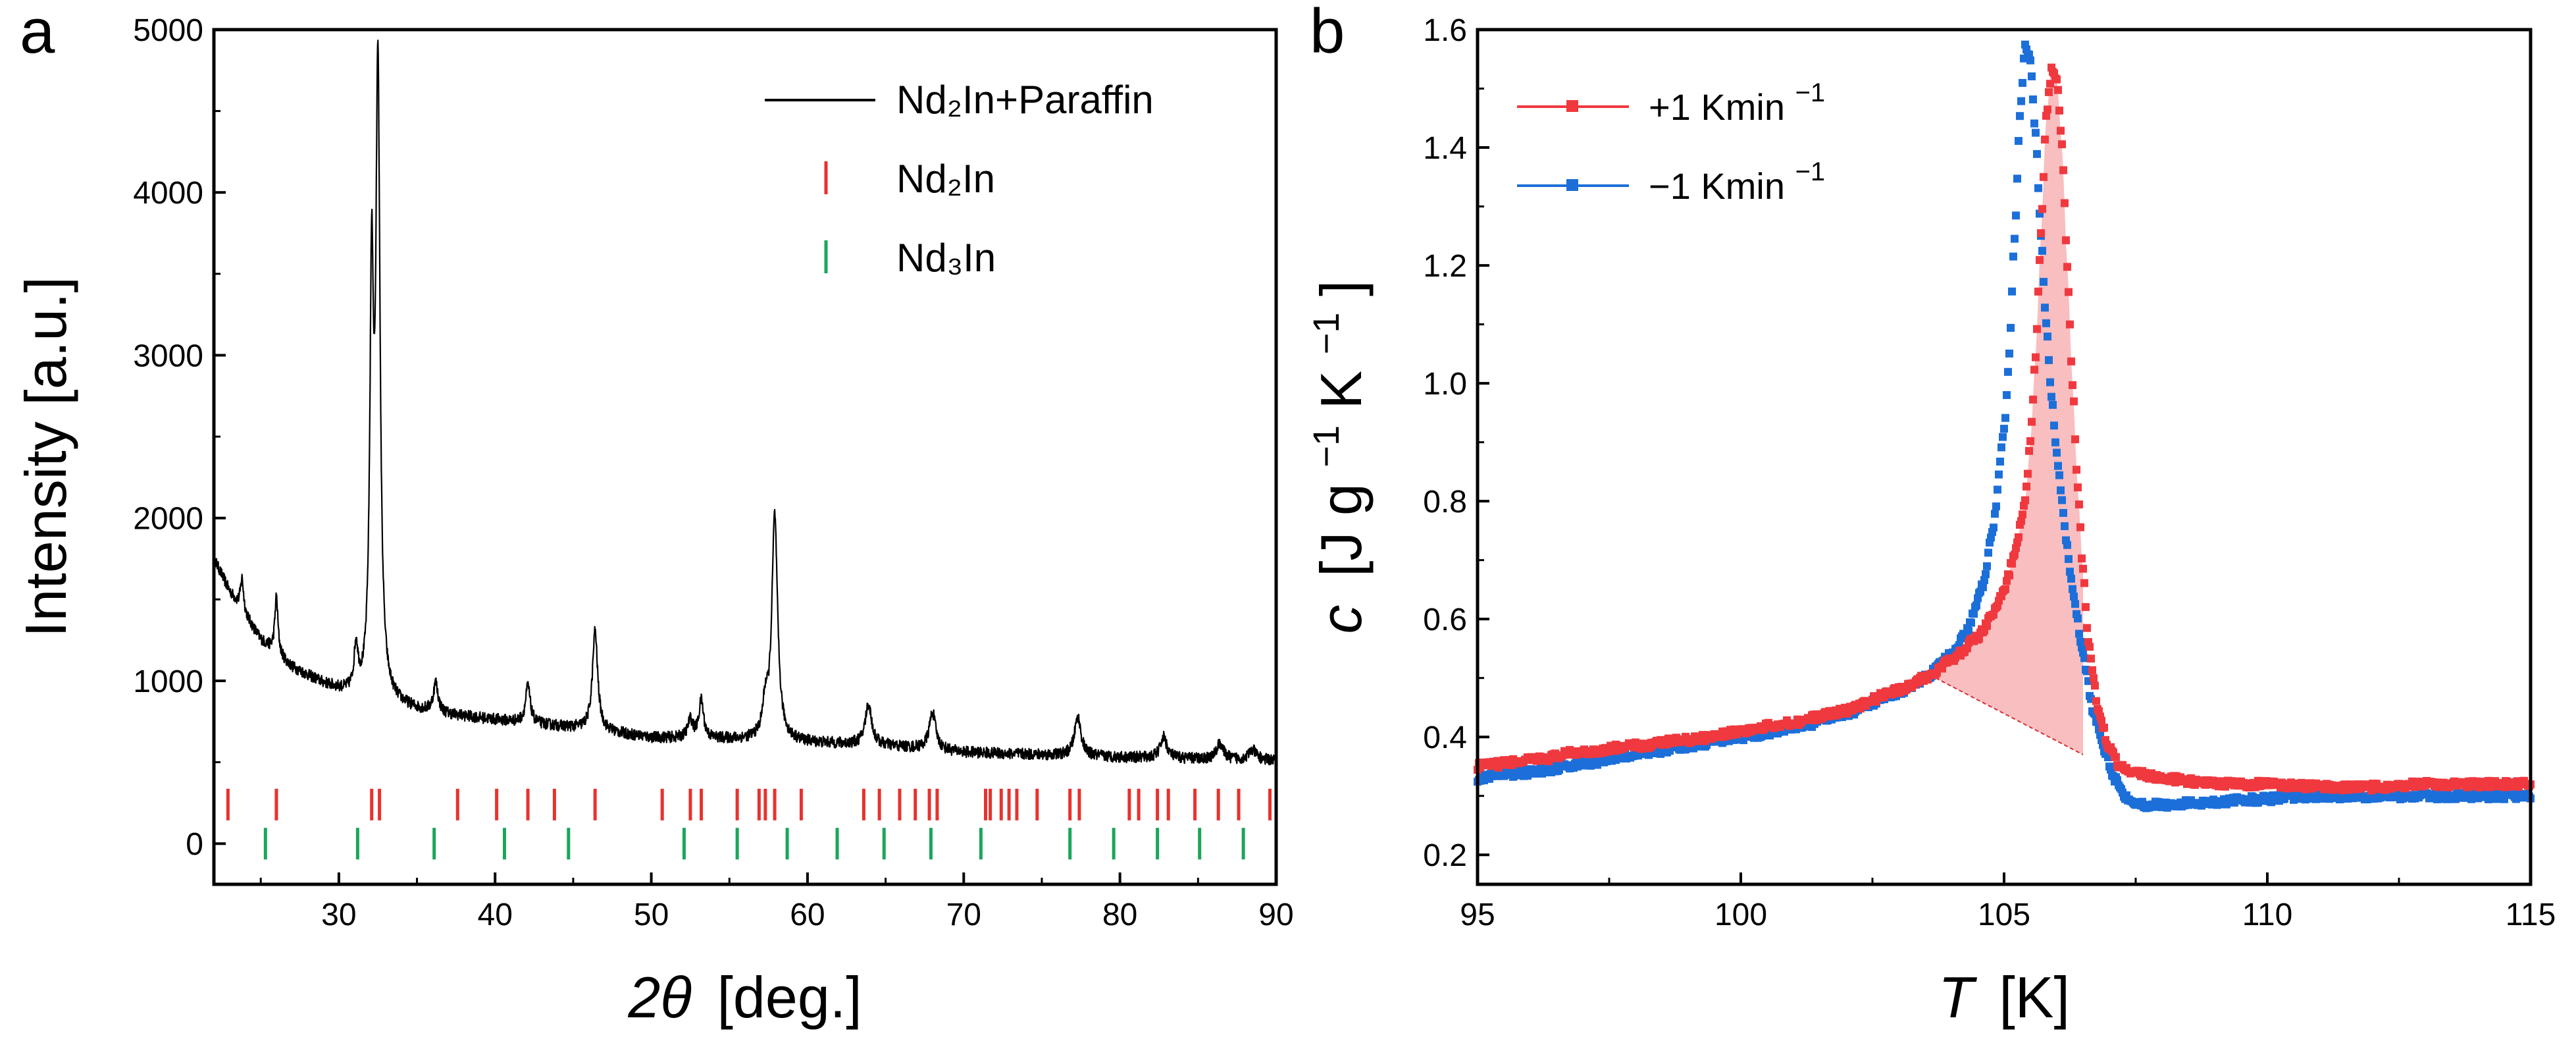 This screenshot has height=1043, width=2576. What do you see at coordinates (2004, 914) in the screenshot?
I see `x-tick-label: 105` at bounding box center [2004, 914].